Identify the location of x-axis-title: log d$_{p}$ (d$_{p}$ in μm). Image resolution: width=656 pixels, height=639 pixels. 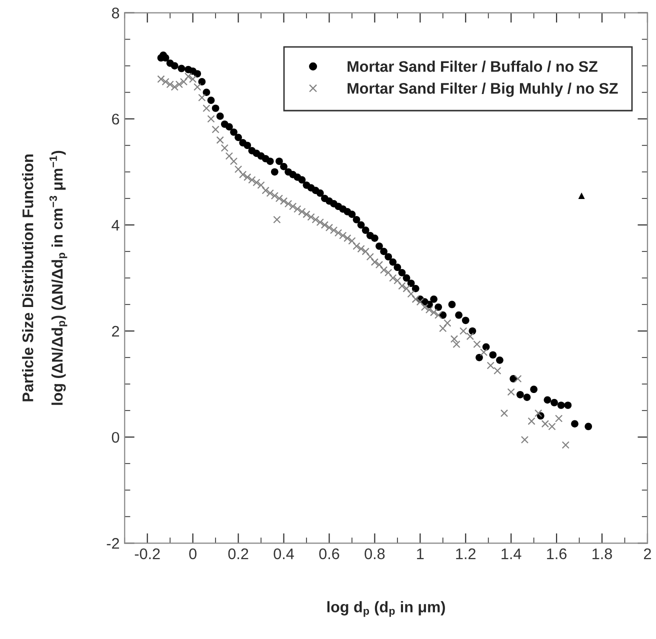
(386, 609).